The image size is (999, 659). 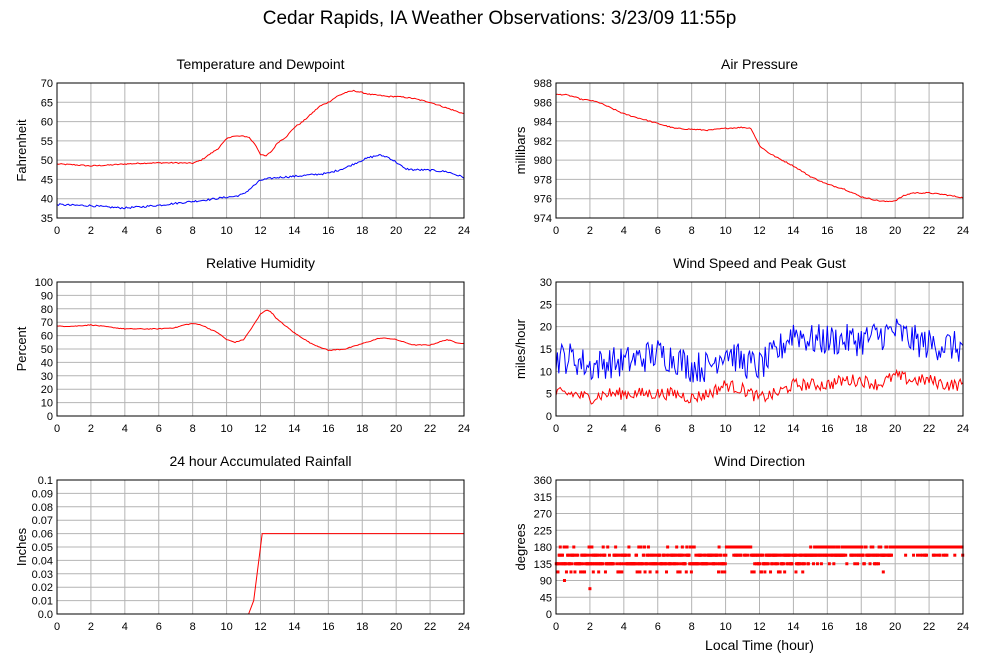 I want to click on y-tick-label: 978, so click(x=543, y=180).